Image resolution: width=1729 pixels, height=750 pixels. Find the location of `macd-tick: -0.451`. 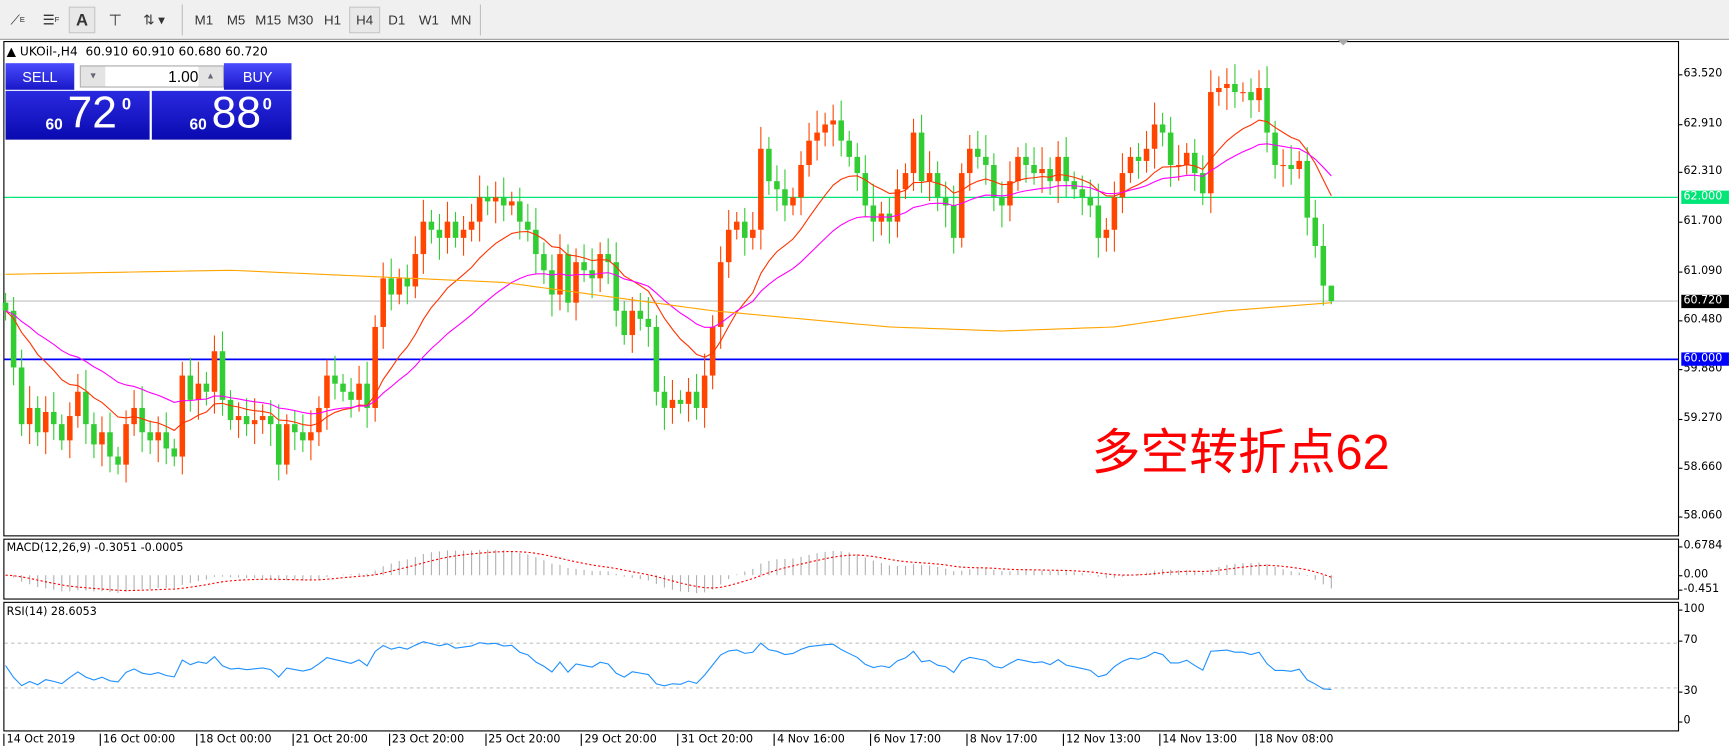

macd-tick: -0.451 is located at coordinates (1699, 589).